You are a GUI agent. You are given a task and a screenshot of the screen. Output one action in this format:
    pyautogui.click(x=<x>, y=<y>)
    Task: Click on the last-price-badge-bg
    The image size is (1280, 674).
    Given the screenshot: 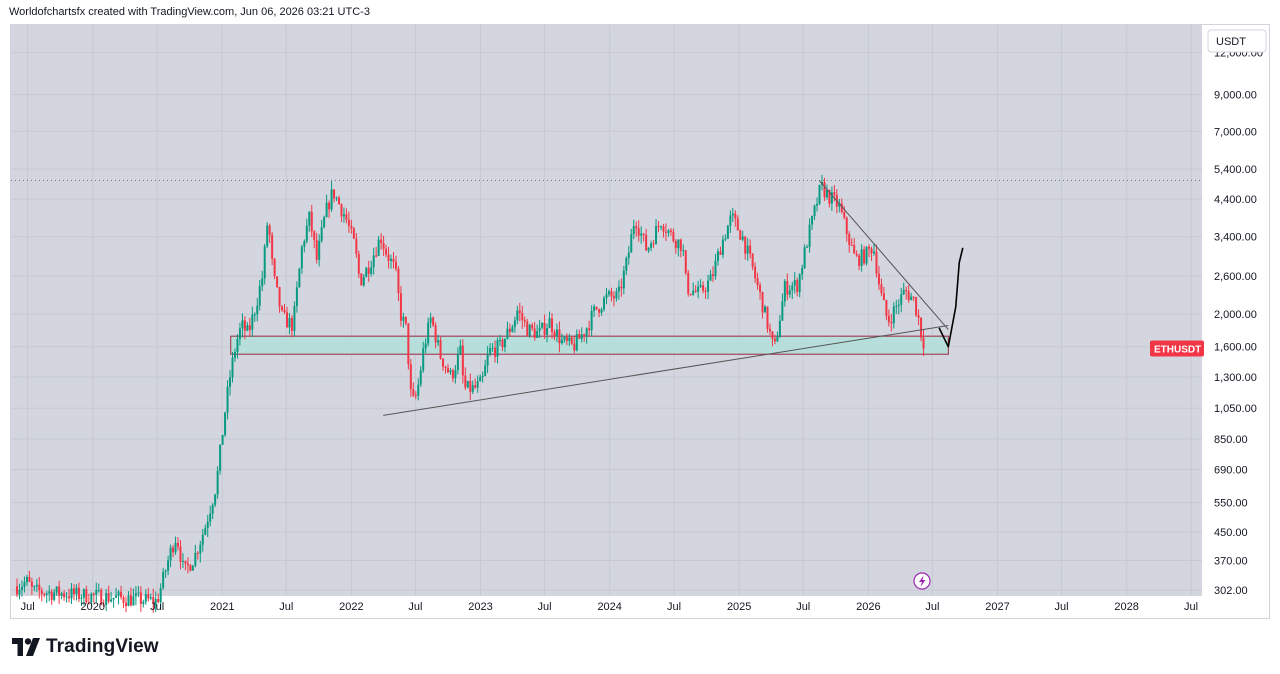 What is the action you would take?
    pyautogui.click(x=1177, y=348)
    